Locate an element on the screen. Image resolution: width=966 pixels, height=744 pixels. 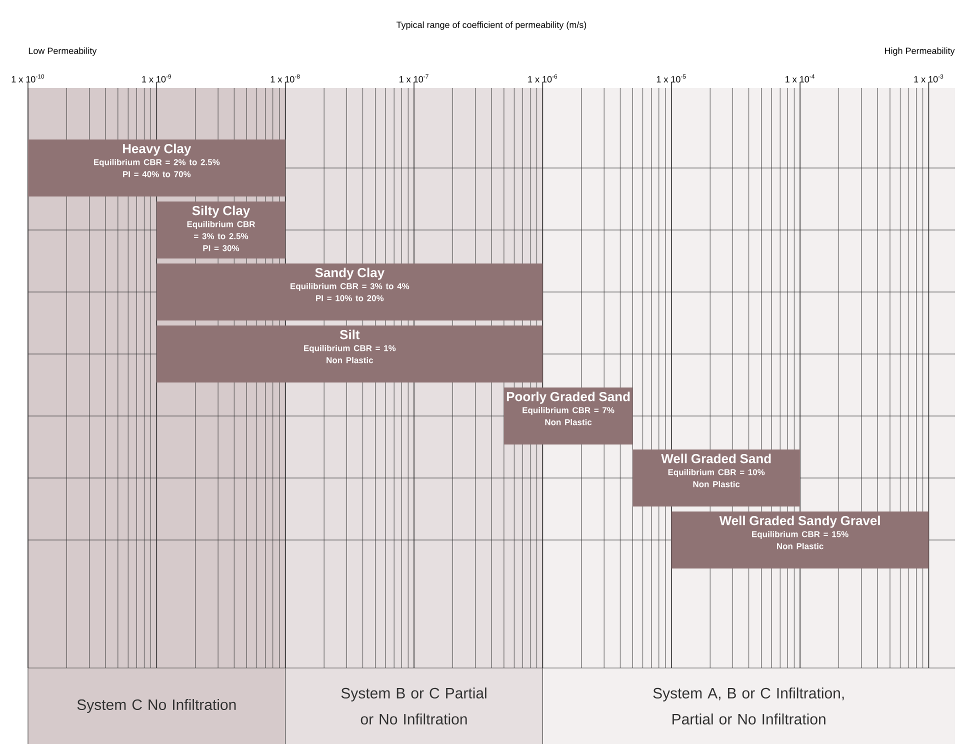
annotation: Equilibrium CBR = 1% is located at coordinates (350, 348).